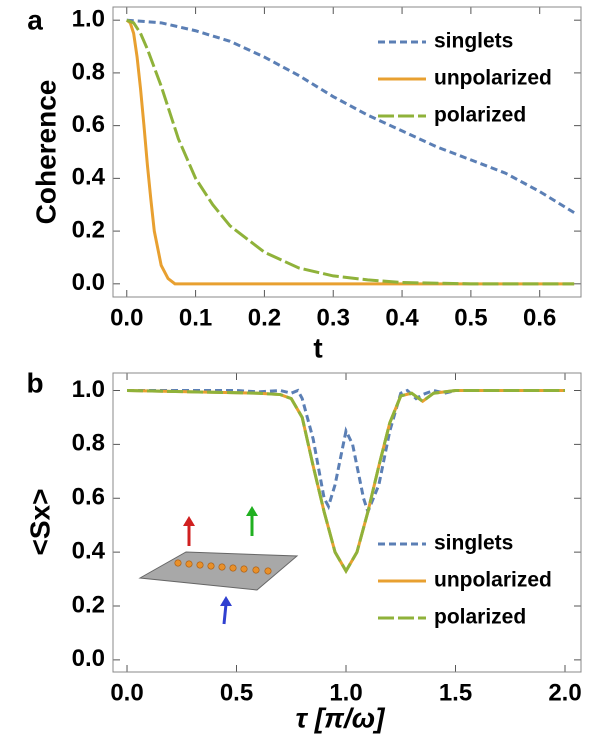 The width and height of the screenshot is (590, 746). I want to click on x-axis-title: τ [π/ω], so click(341, 717).